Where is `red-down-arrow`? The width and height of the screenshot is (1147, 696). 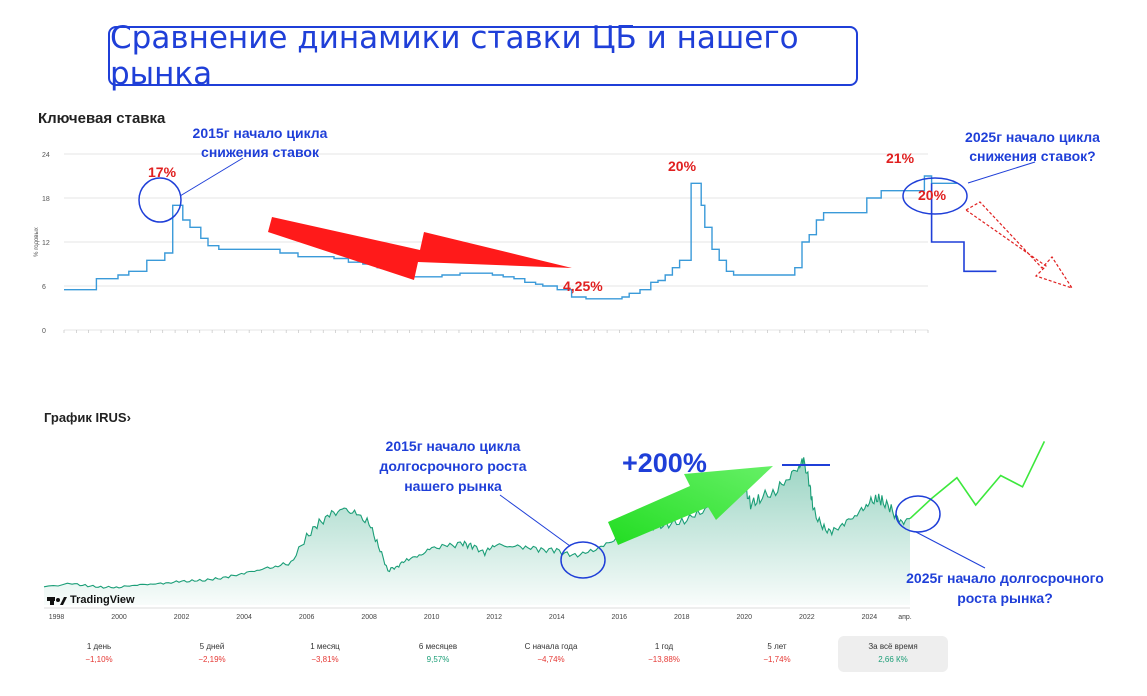 red-down-arrow is located at coordinates (420, 248).